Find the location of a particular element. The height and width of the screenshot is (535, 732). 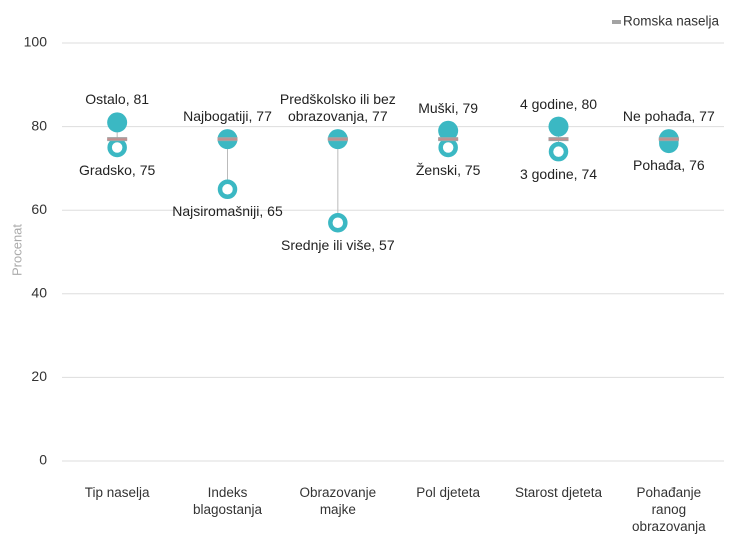

value-label: Ženski, 75 is located at coordinates (448, 169).